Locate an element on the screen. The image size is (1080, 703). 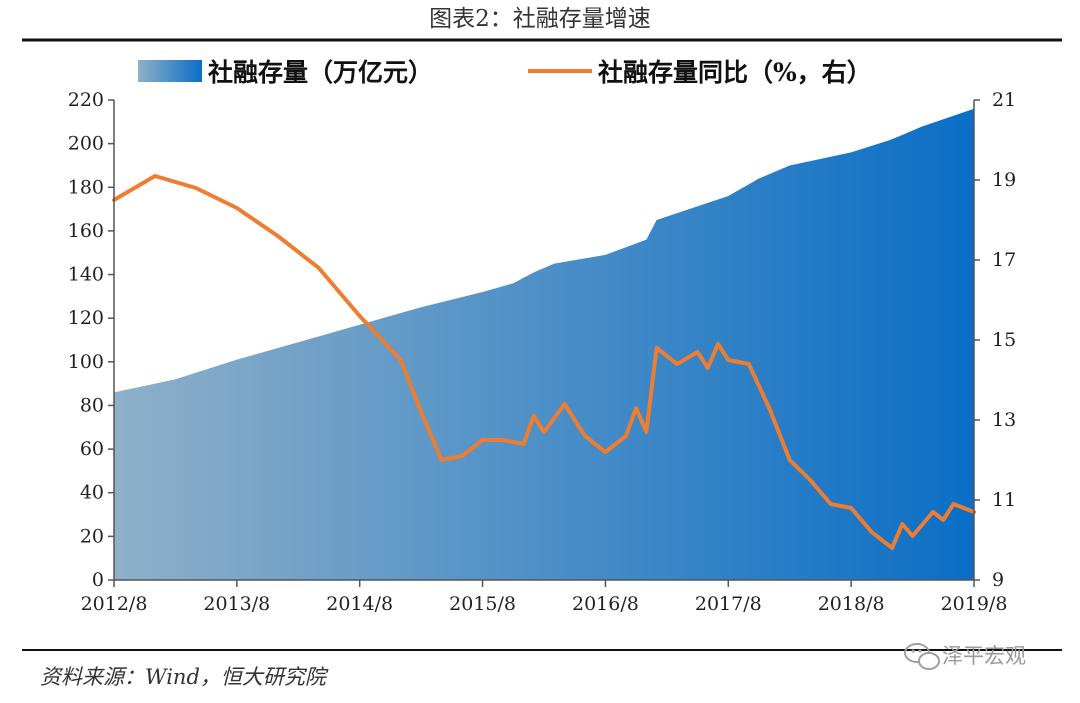
x-tick-label: 2013/8 is located at coordinates (236, 604).